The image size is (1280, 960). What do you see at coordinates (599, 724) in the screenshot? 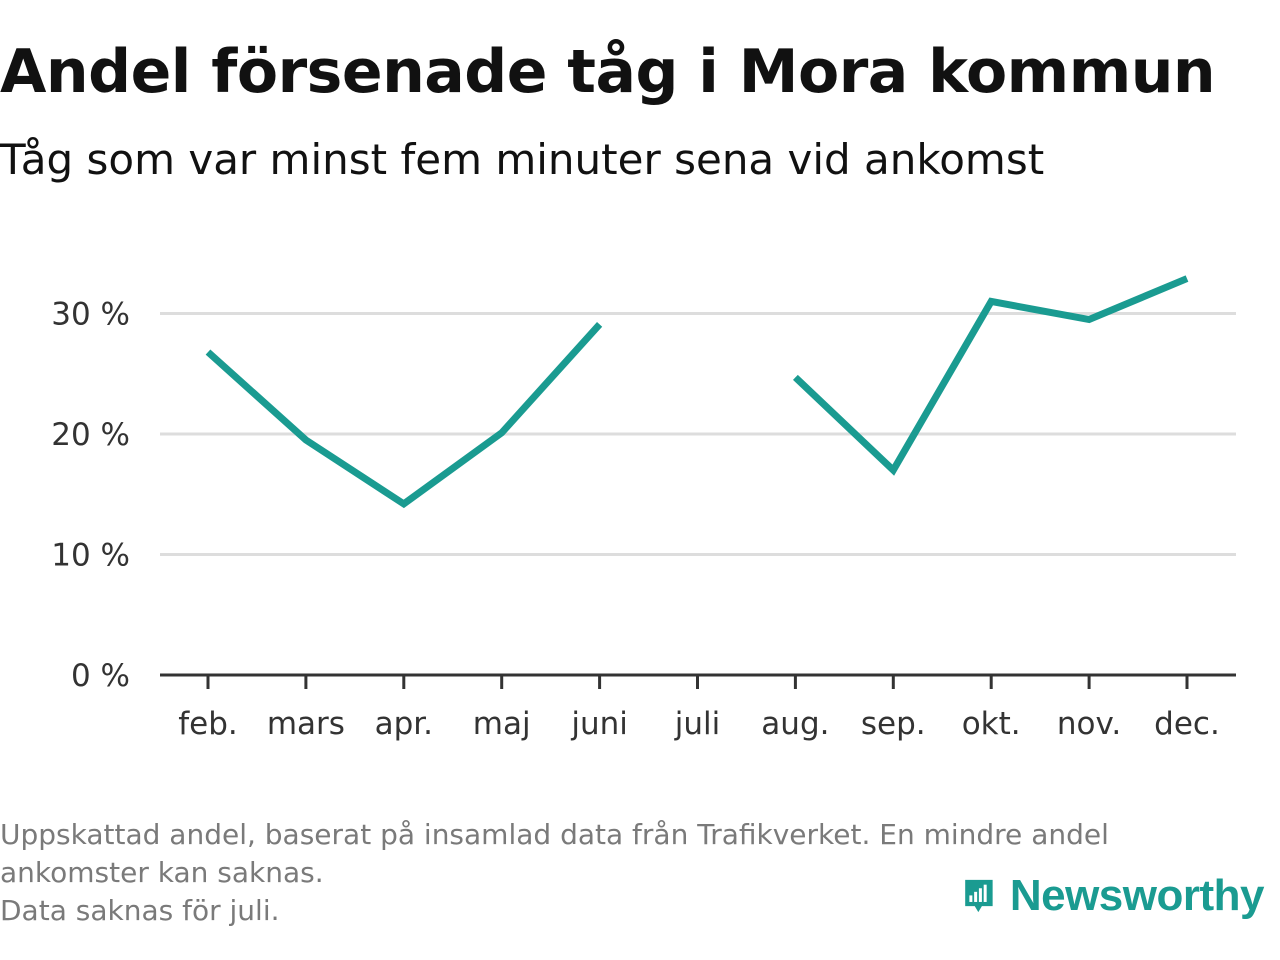
I see `x-tick-label: juni` at bounding box center [599, 724].